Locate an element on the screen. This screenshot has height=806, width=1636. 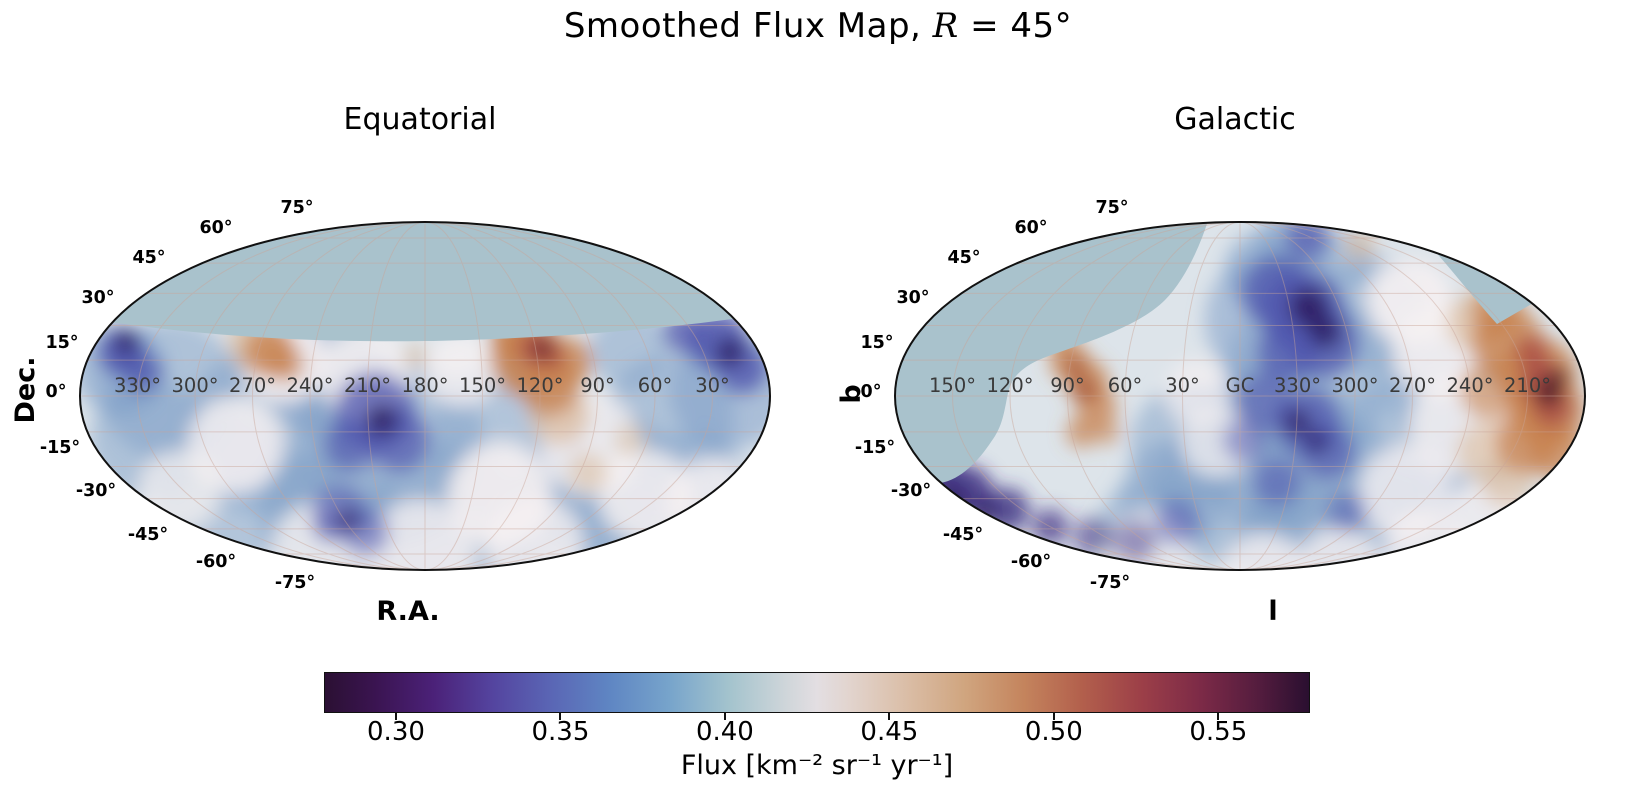
colorbar-tick-label: 0.45 is located at coordinates (889, 732).